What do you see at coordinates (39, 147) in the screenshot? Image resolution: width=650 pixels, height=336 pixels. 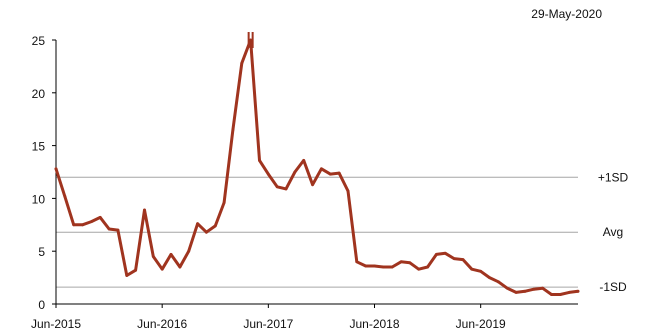 I see `y-tick-label: 15` at bounding box center [39, 147].